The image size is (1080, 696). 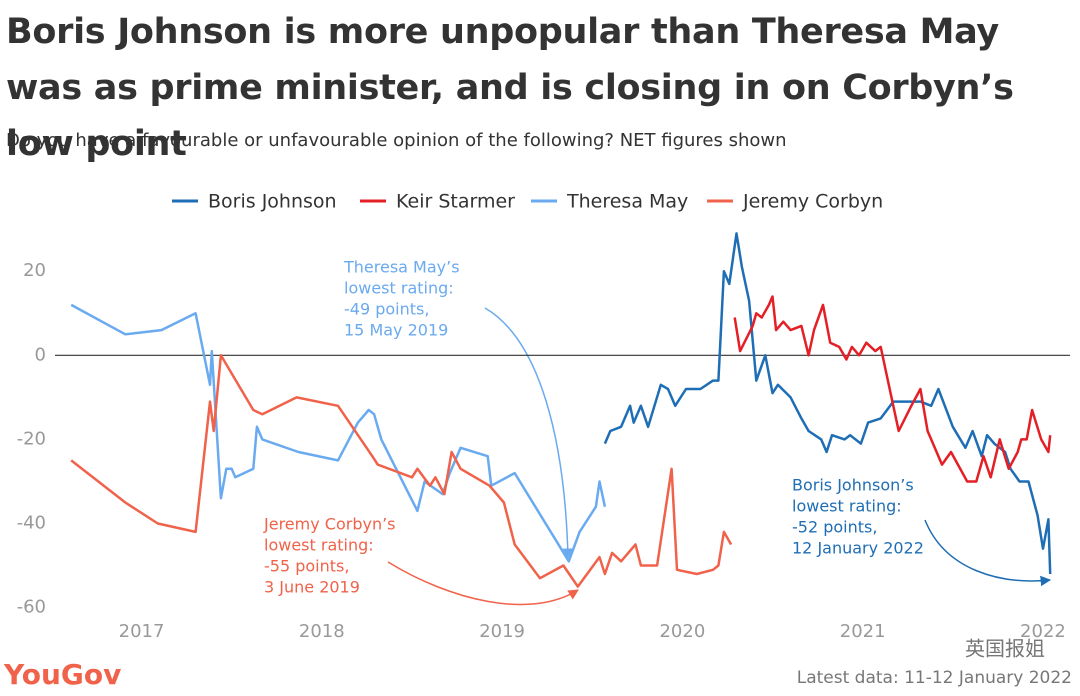 I want to click on annotation: Theresa May’s, so click(x=401, y=267).